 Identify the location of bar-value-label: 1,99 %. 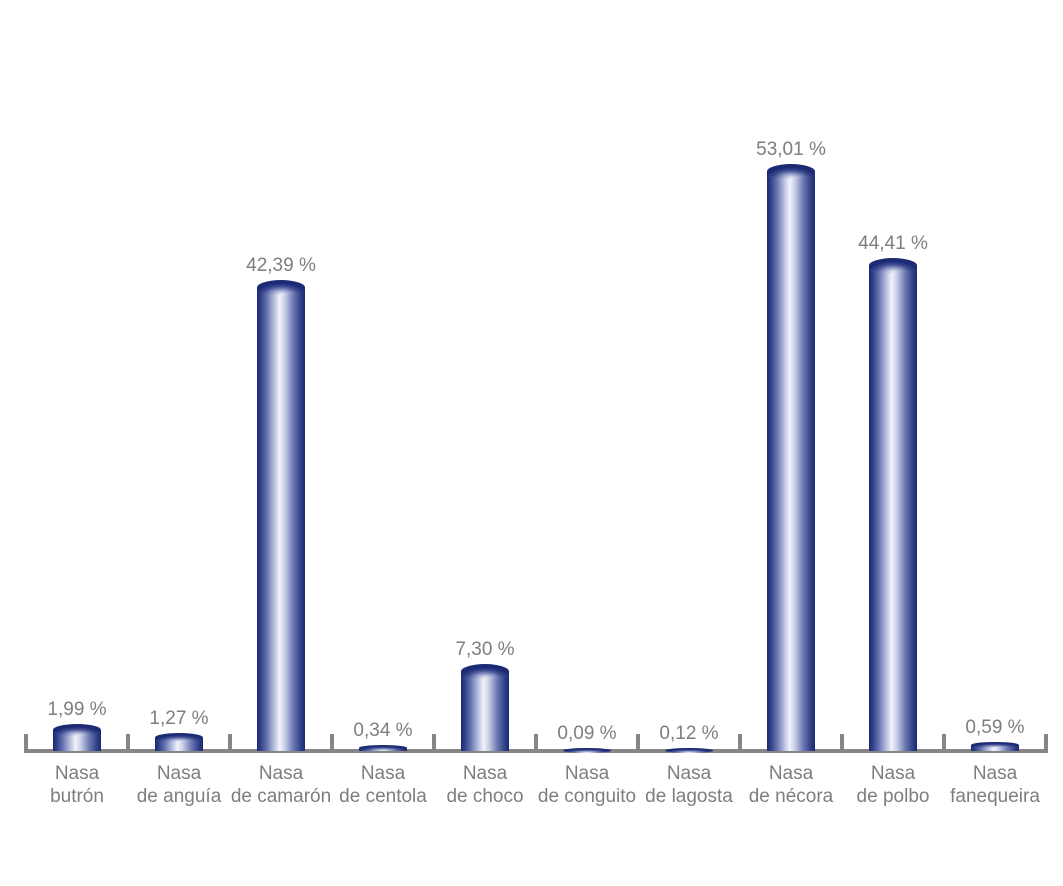
(77, 709).